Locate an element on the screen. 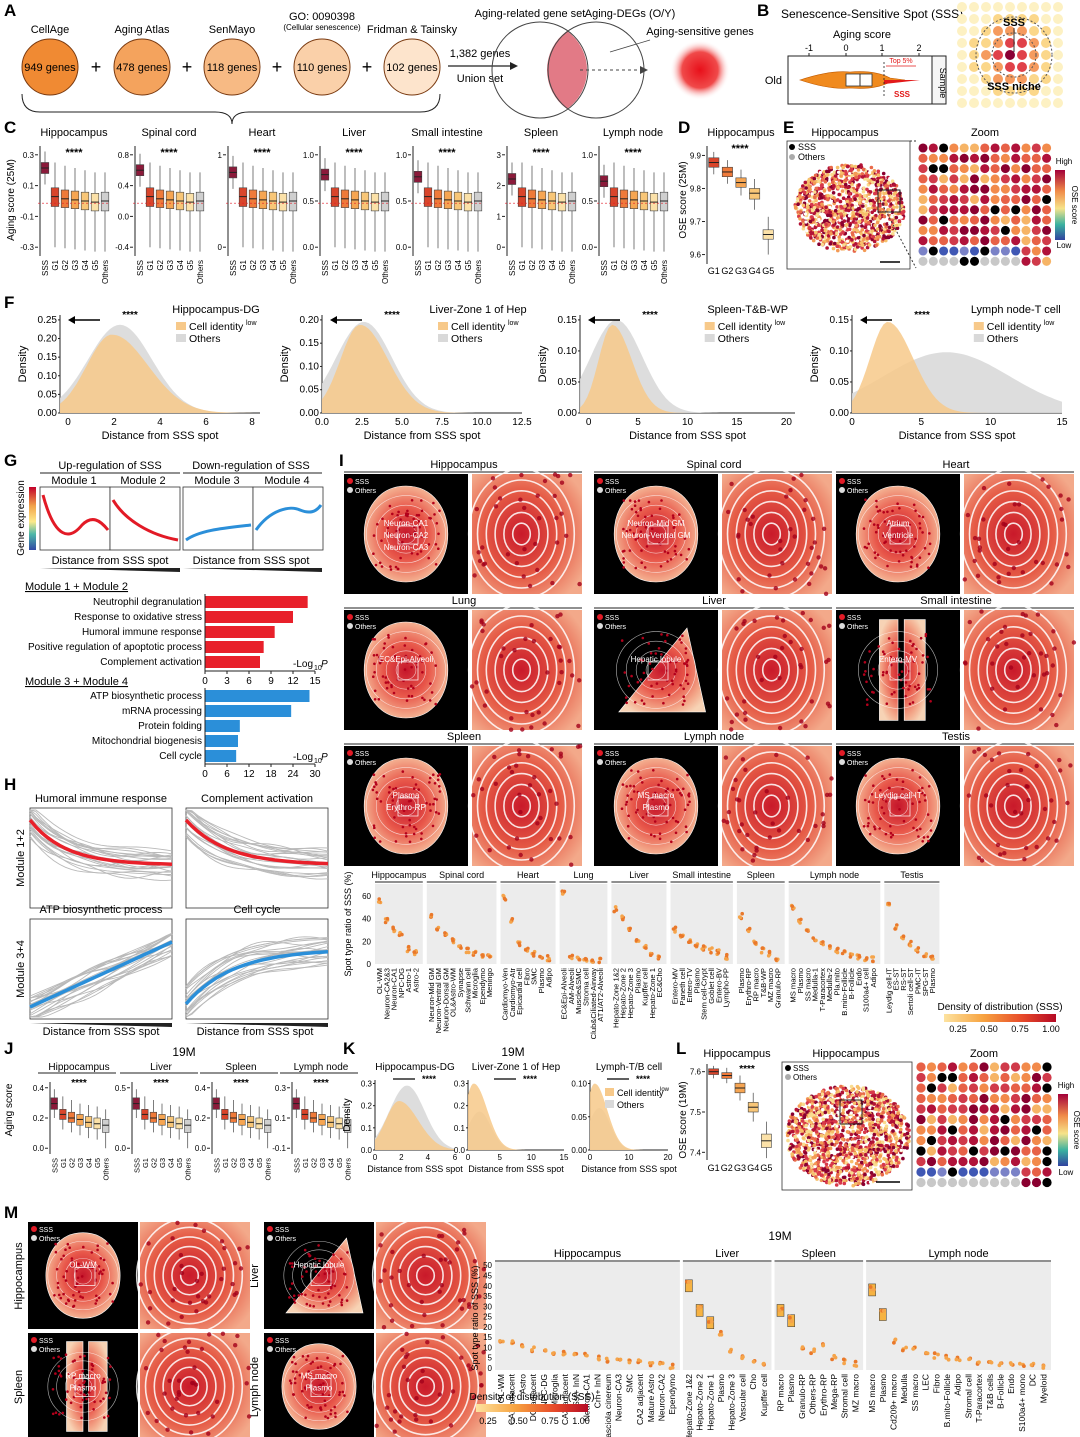  y-tick-label: 0.3 is located at coordinates (29, 155).